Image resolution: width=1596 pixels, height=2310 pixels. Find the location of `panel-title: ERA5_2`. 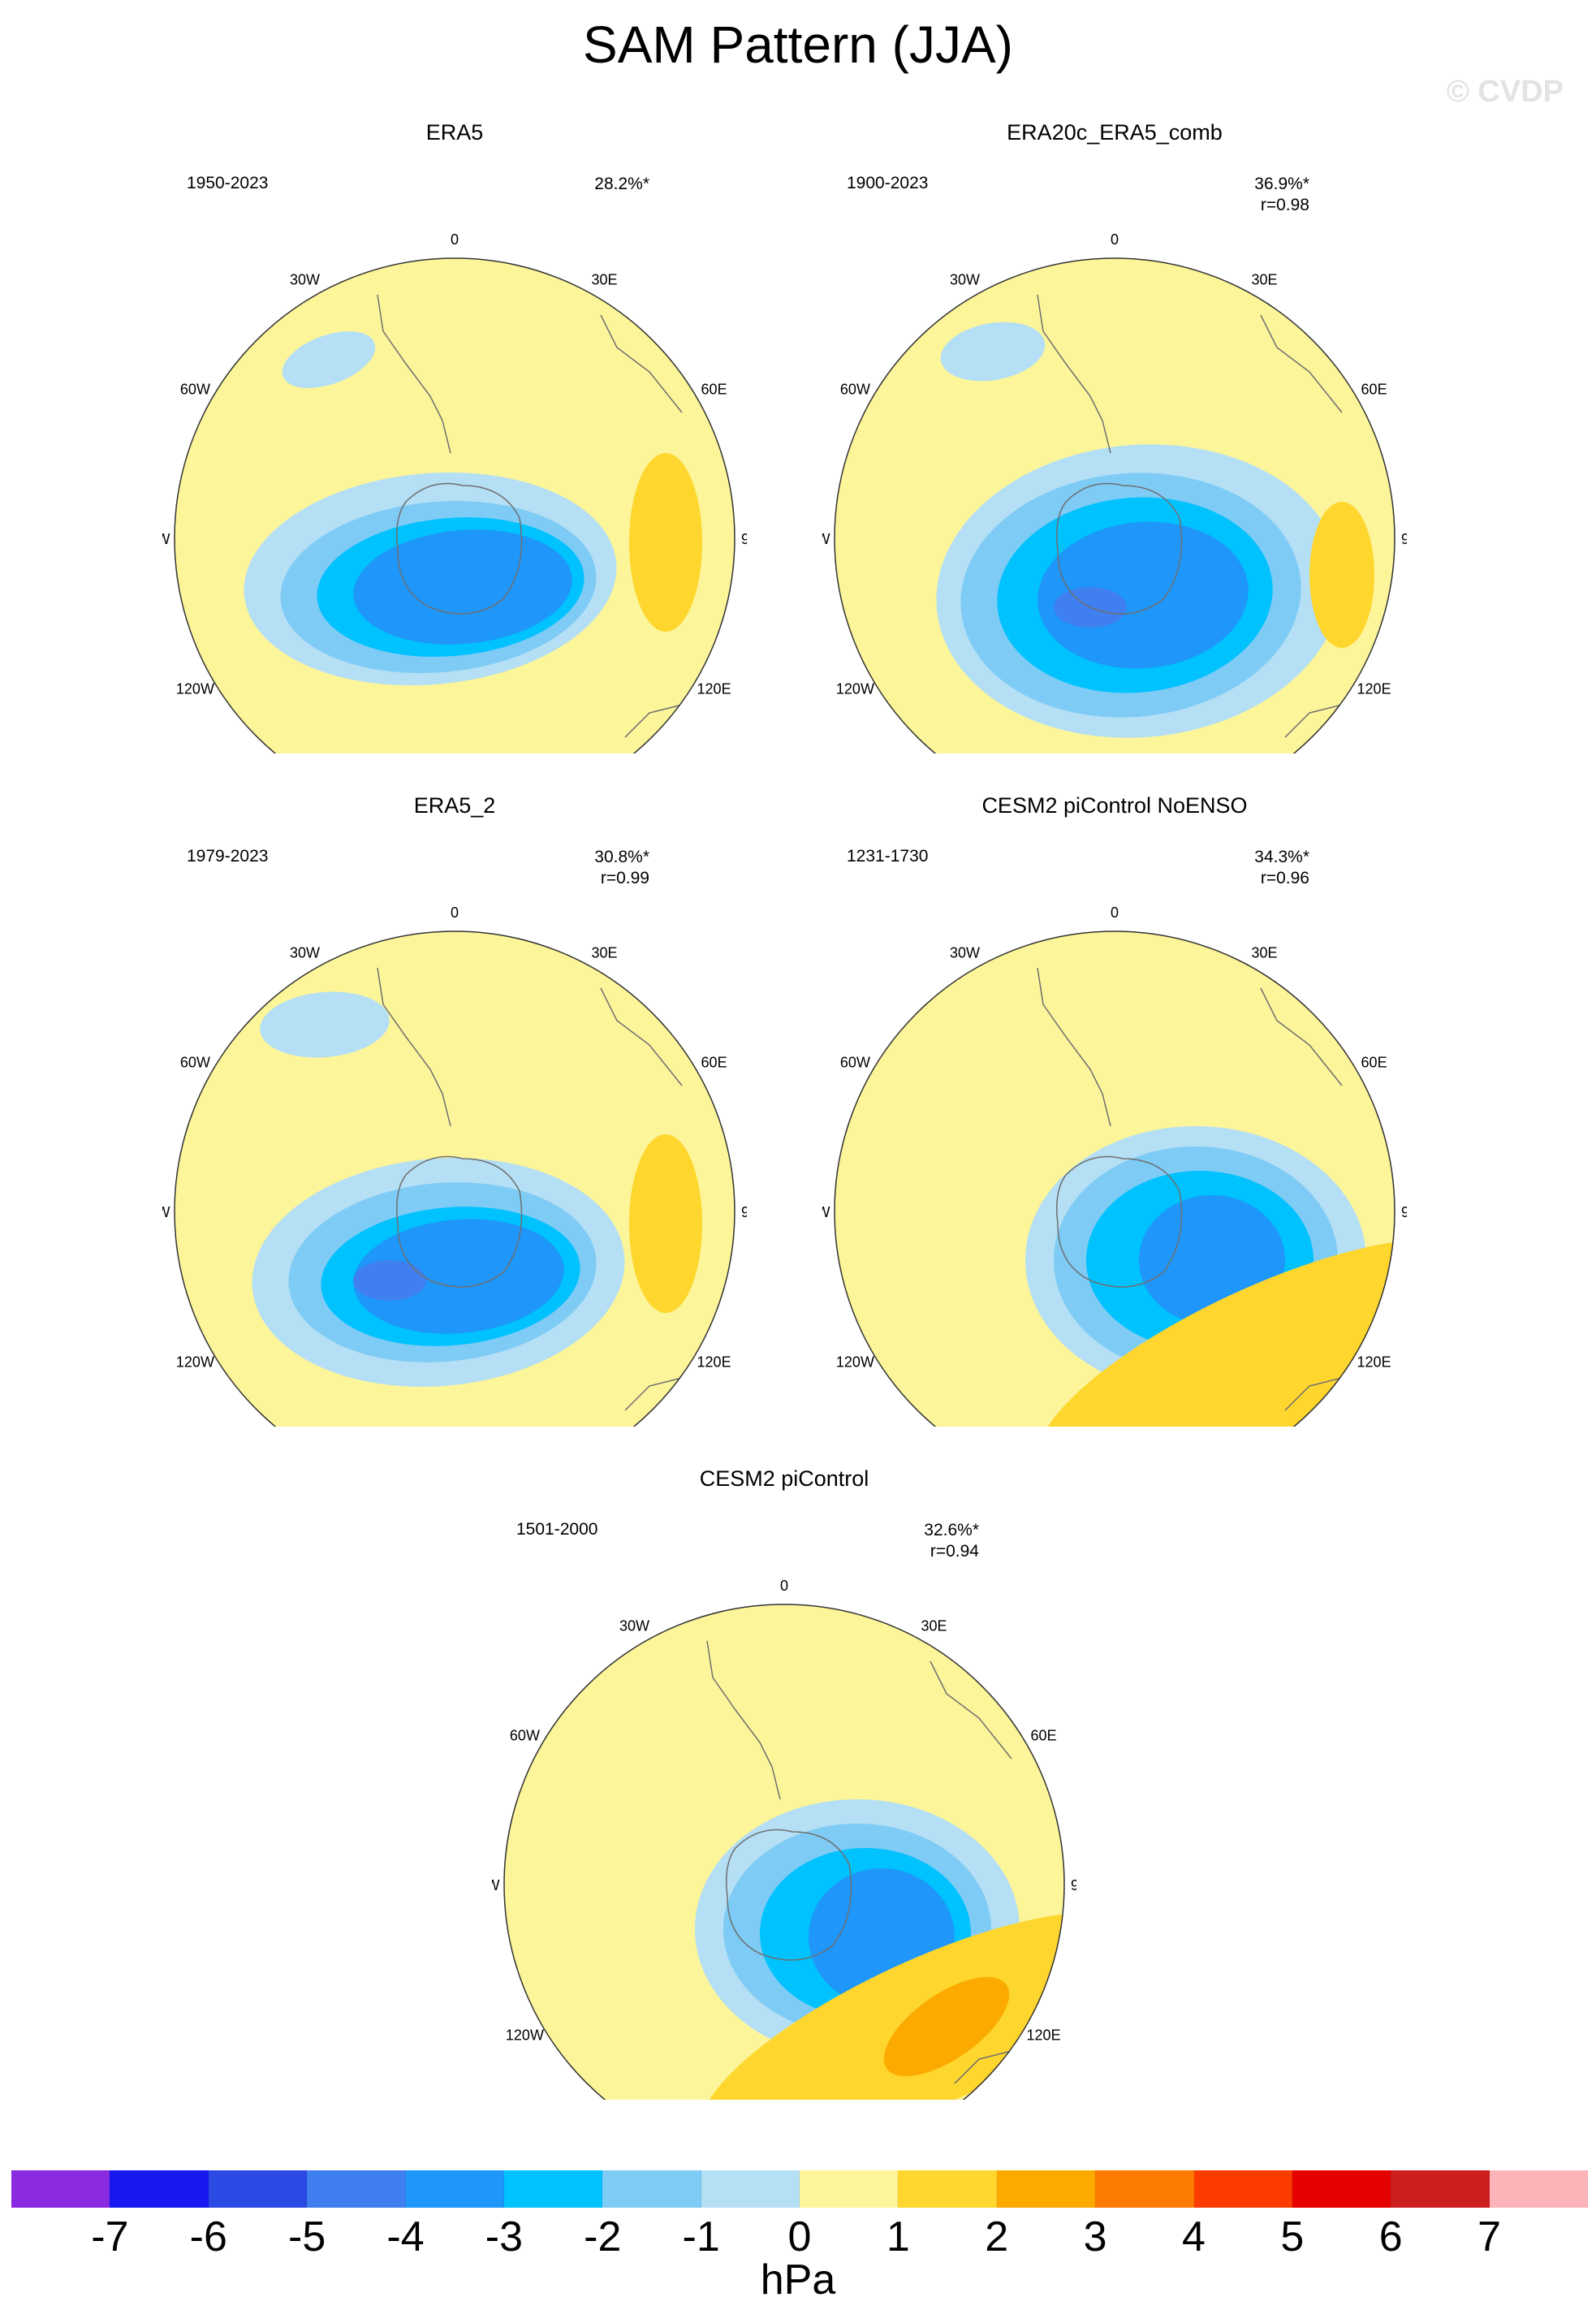

panel-title: ERA5_2 is located at coordinates (455, 805).